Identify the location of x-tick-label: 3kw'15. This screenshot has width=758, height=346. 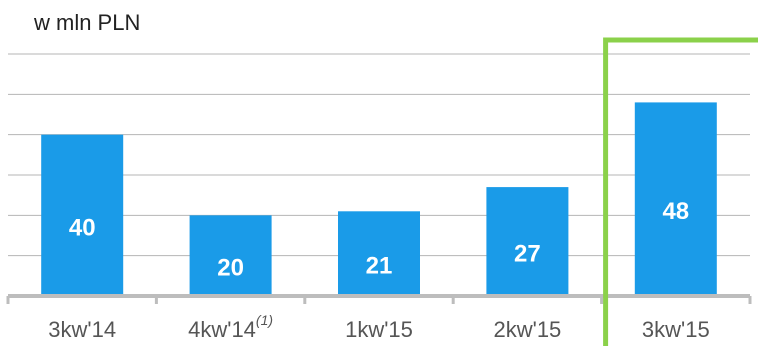
(676, 329).